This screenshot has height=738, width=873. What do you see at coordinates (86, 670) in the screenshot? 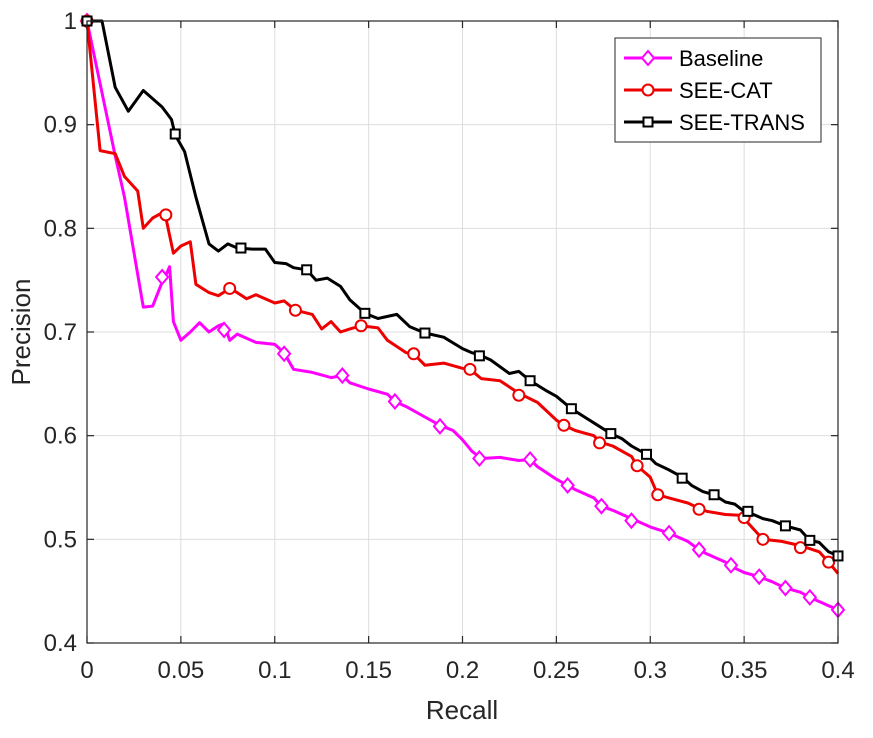
I see `x-tick-label: 0` at bounding box center [86, 670].